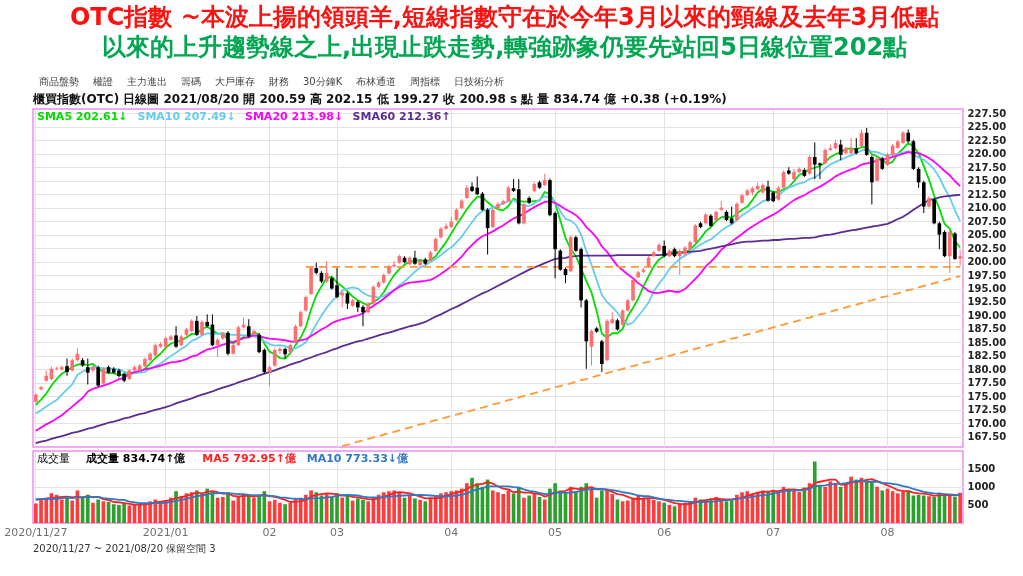  Describe the element at coordinates (987, 167) in the screenshot. I see `y-tick-label: 217.50` at that location.